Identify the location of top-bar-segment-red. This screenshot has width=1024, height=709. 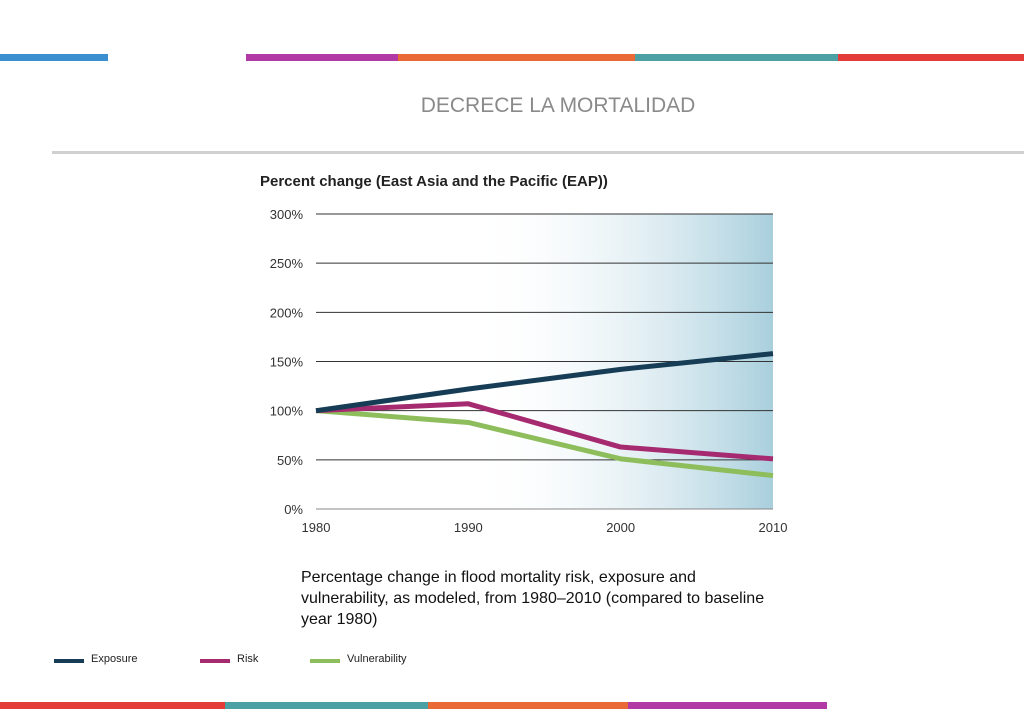
(931, 57).